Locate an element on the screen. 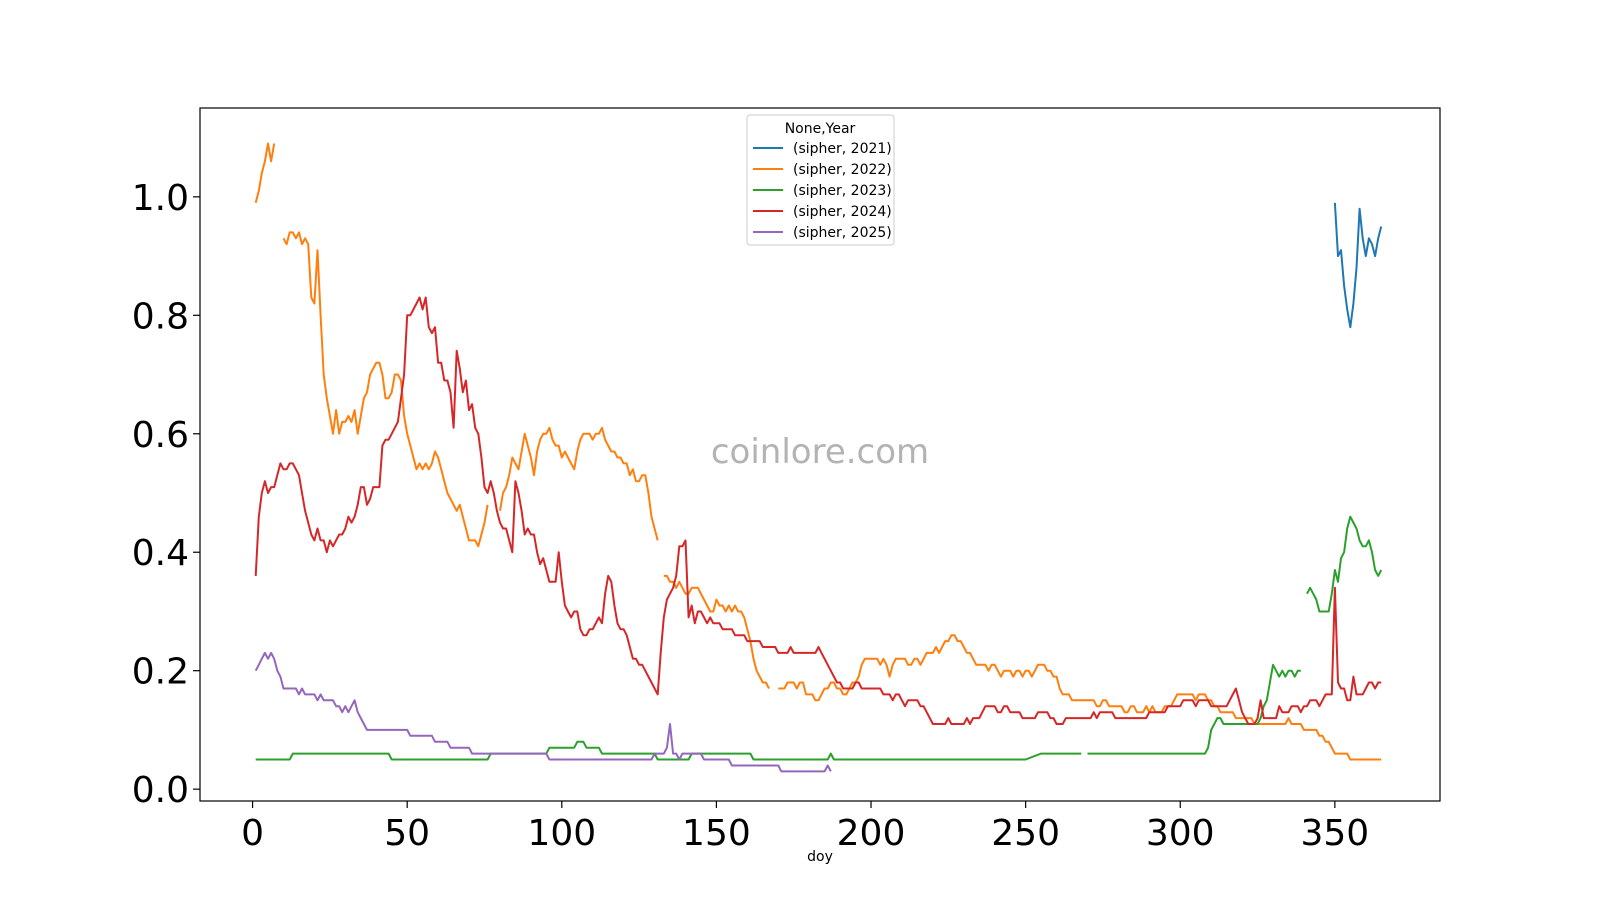  y-tick-label: 0.4 is located at coordinates (160, 553).